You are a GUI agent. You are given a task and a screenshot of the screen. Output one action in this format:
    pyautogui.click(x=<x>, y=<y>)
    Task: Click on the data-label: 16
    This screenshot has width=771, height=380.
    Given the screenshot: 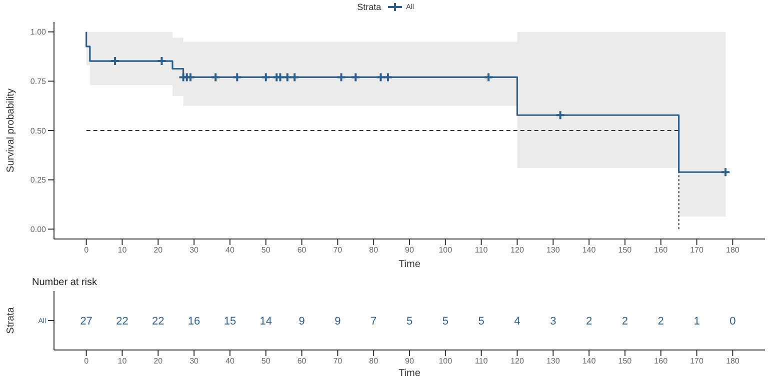 What is the action you would take?
    pyautogui.click(x=194, y=321)
    